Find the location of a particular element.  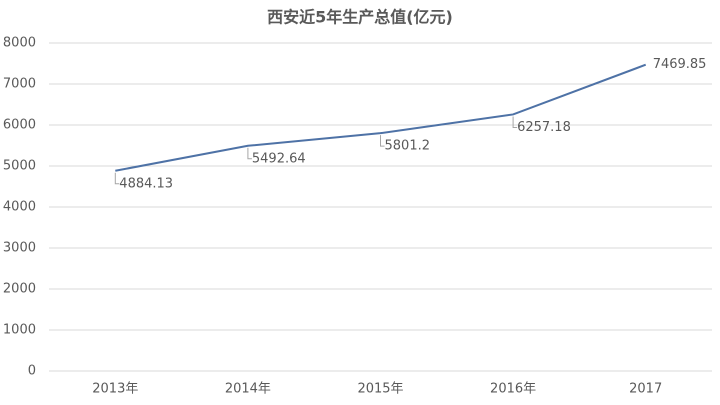

data-label: 5492.64 is located at coordinates (279, 158).